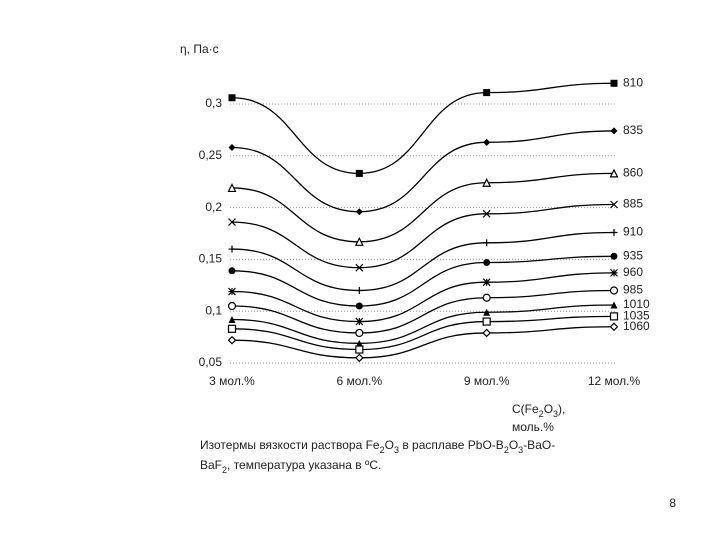  Describe the element at coordinates (561, 409) in the screenshot. I see `x-axis-label-part: ),` at that location.